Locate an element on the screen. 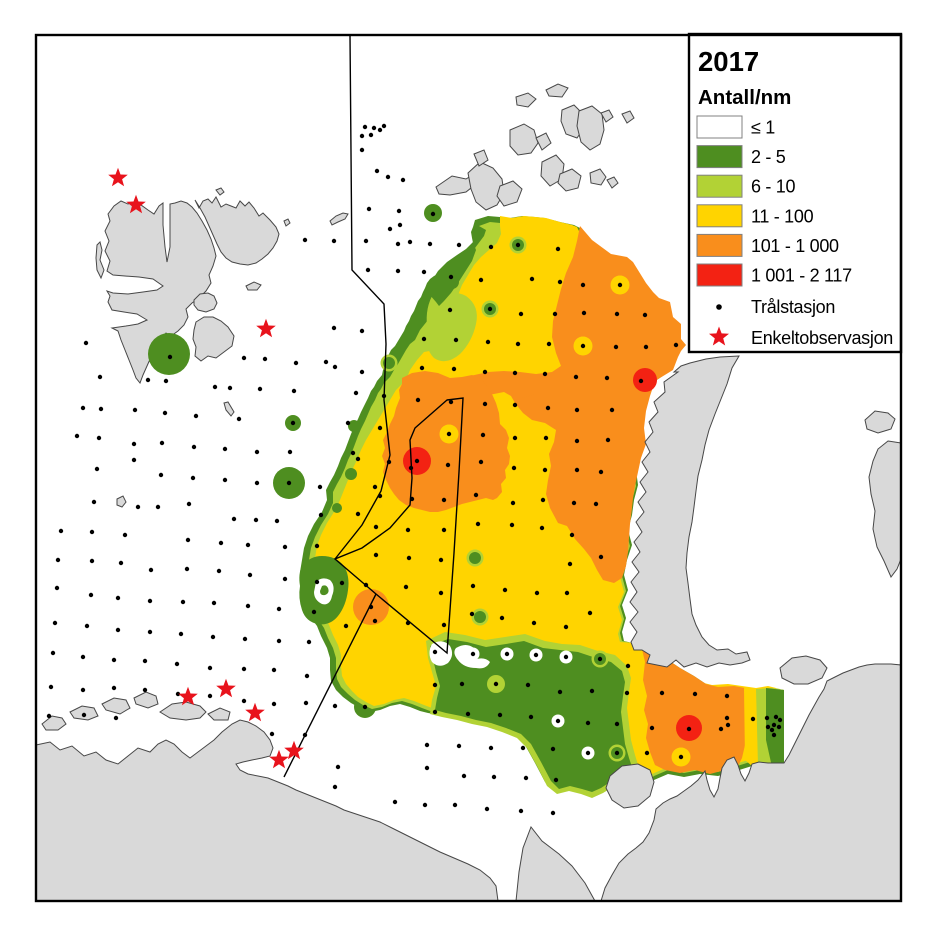 This screenshot has width=938, height=938. svg-text: 1 001 - 2 117 is located at coordinates (801, 276).